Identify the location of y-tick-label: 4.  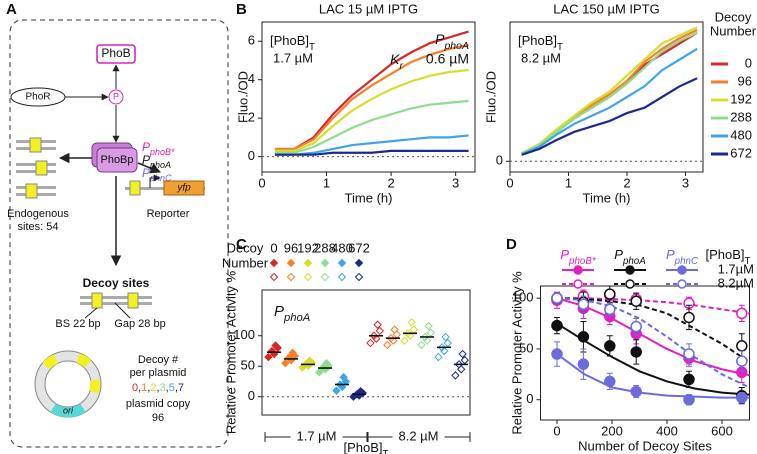
(251, 78).